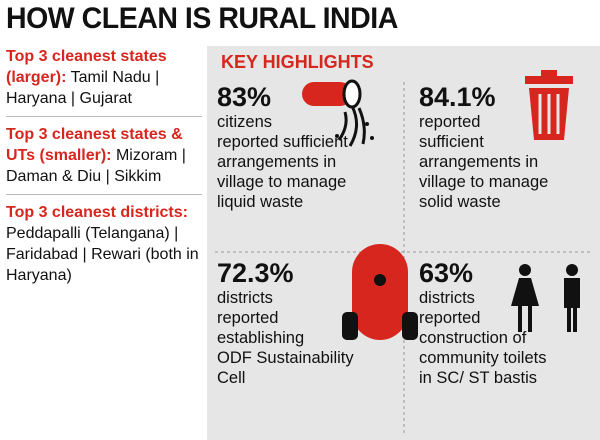 This screenshot has height=440, width=600. Describe the element at coordinates (261, 338) in the screenshot. I see `highlight-line: establishing` at that location.